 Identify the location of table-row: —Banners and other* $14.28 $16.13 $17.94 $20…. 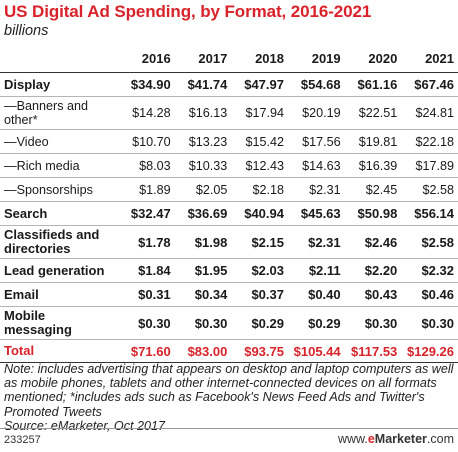
(229, 113).